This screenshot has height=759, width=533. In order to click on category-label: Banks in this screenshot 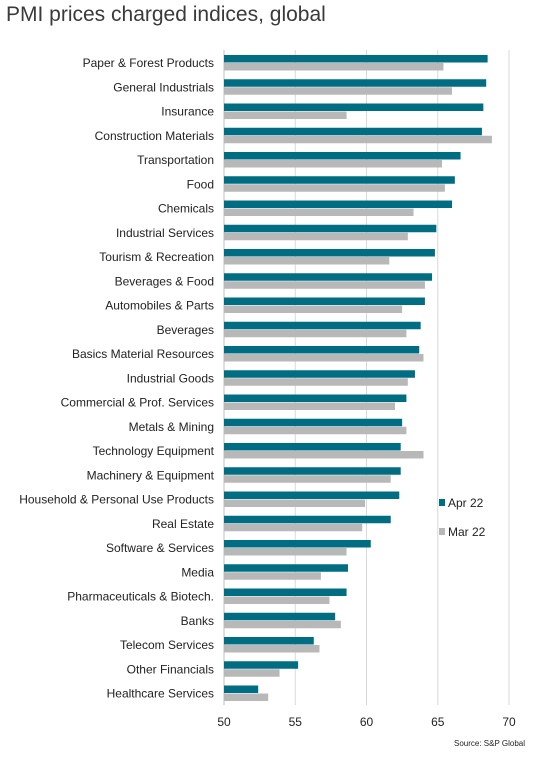, I will do `click(197, 621)`.